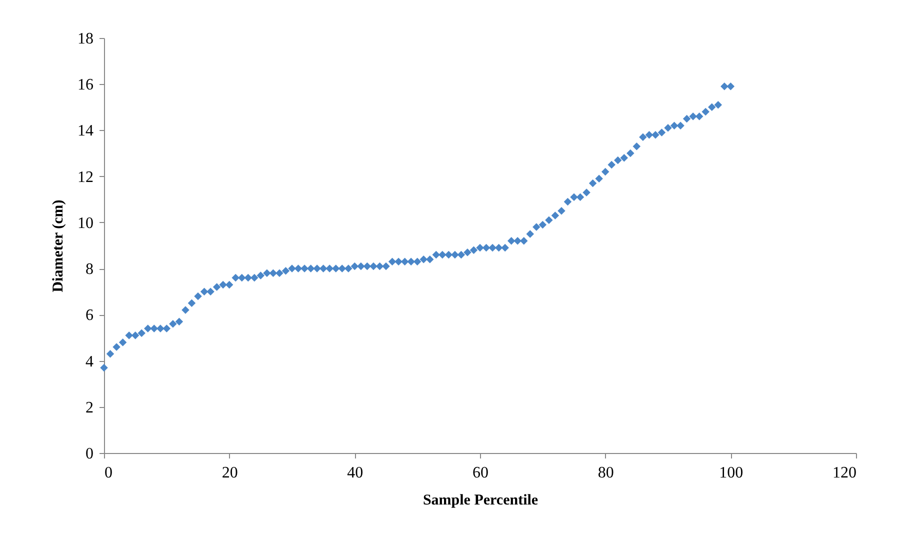 This screenshot has height=537, width=902. I want to click on y-tick-label: 12, so click(86, 177).